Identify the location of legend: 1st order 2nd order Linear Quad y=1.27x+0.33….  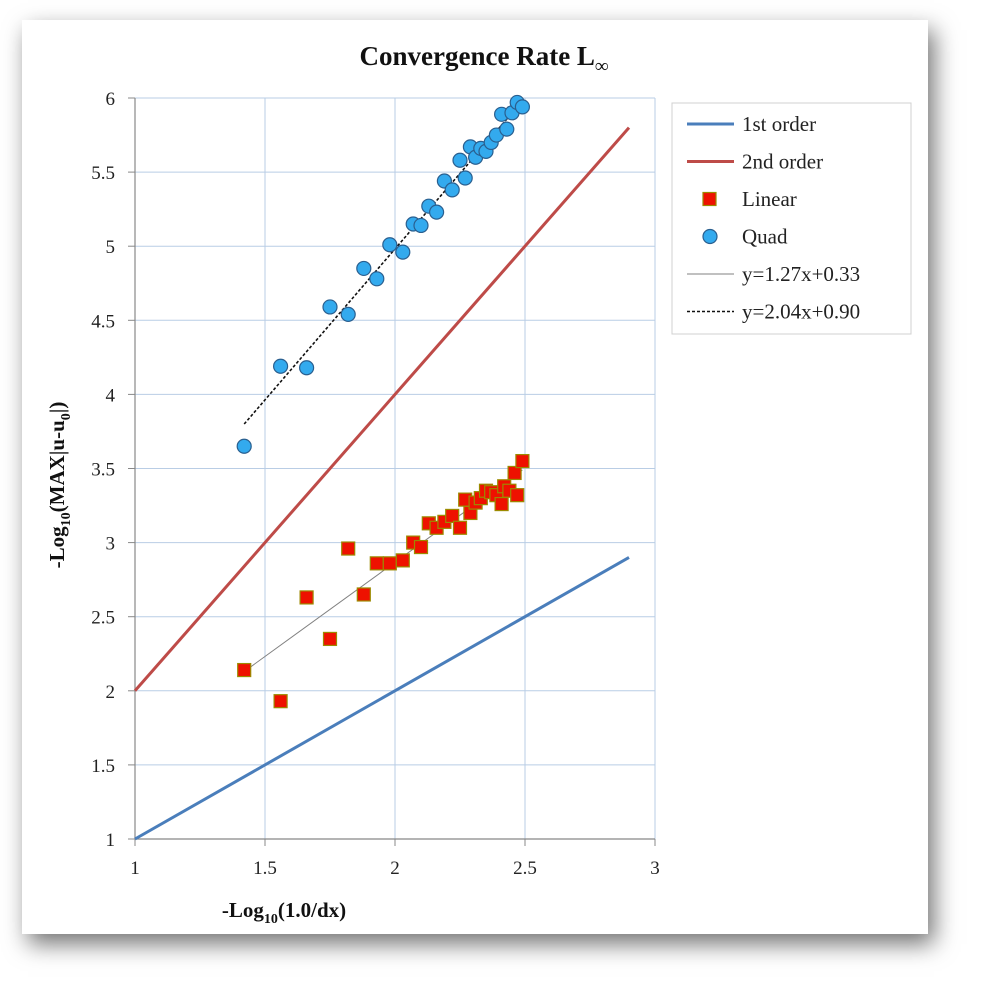
(791, 218).